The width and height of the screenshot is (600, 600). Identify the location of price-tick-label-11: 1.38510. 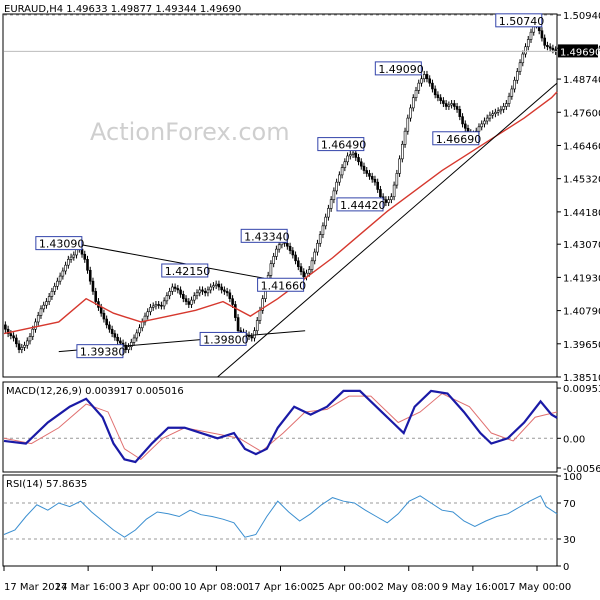
(581, 378).